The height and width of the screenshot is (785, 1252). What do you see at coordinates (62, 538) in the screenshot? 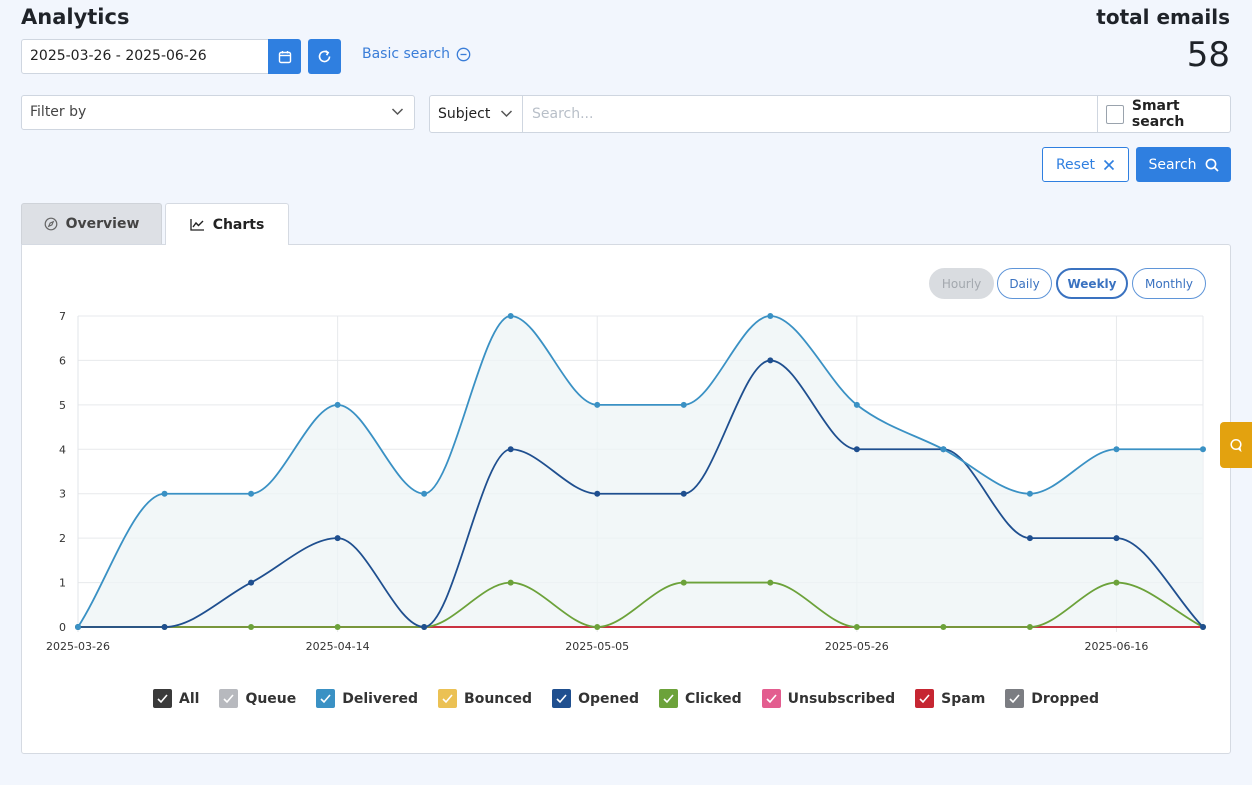
I see `y-tick-label: 2` at bounding box center [62, 538].